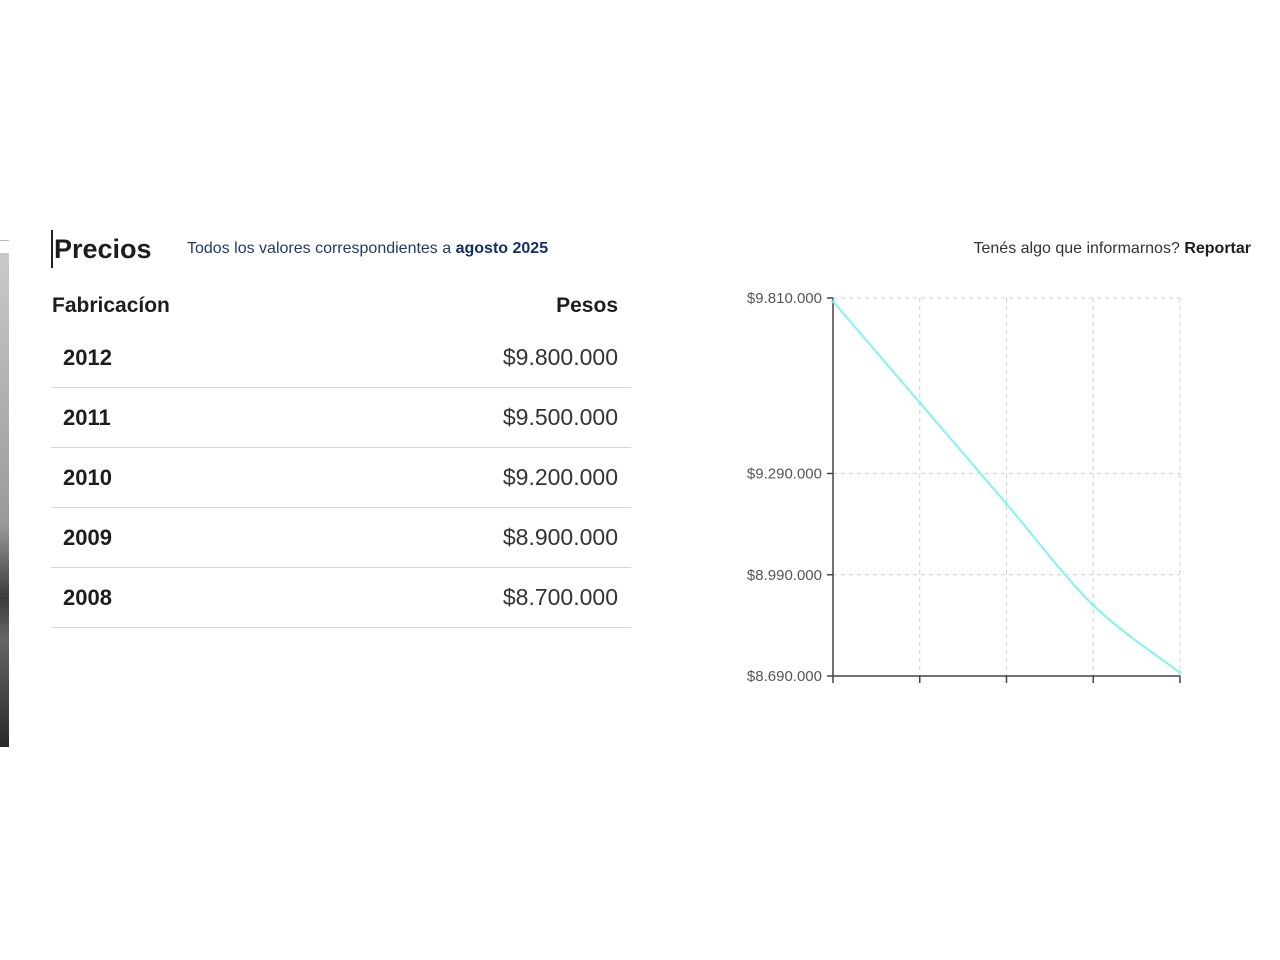 This screenshot has width=1280, height=960. What do you see at coordinates (341, 418) in the screenshot?
I see `table-row: 2011 $9.500.000` at bounding box center [341, 418].